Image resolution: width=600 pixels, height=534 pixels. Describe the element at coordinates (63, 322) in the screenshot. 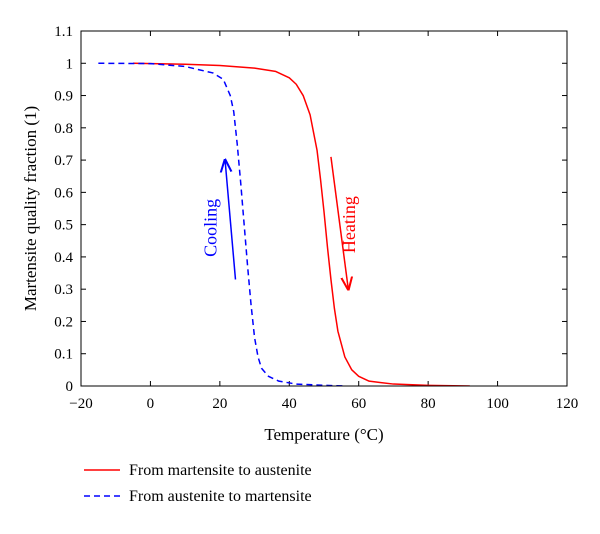

I see `y-tick-label: 0.2` at that location.